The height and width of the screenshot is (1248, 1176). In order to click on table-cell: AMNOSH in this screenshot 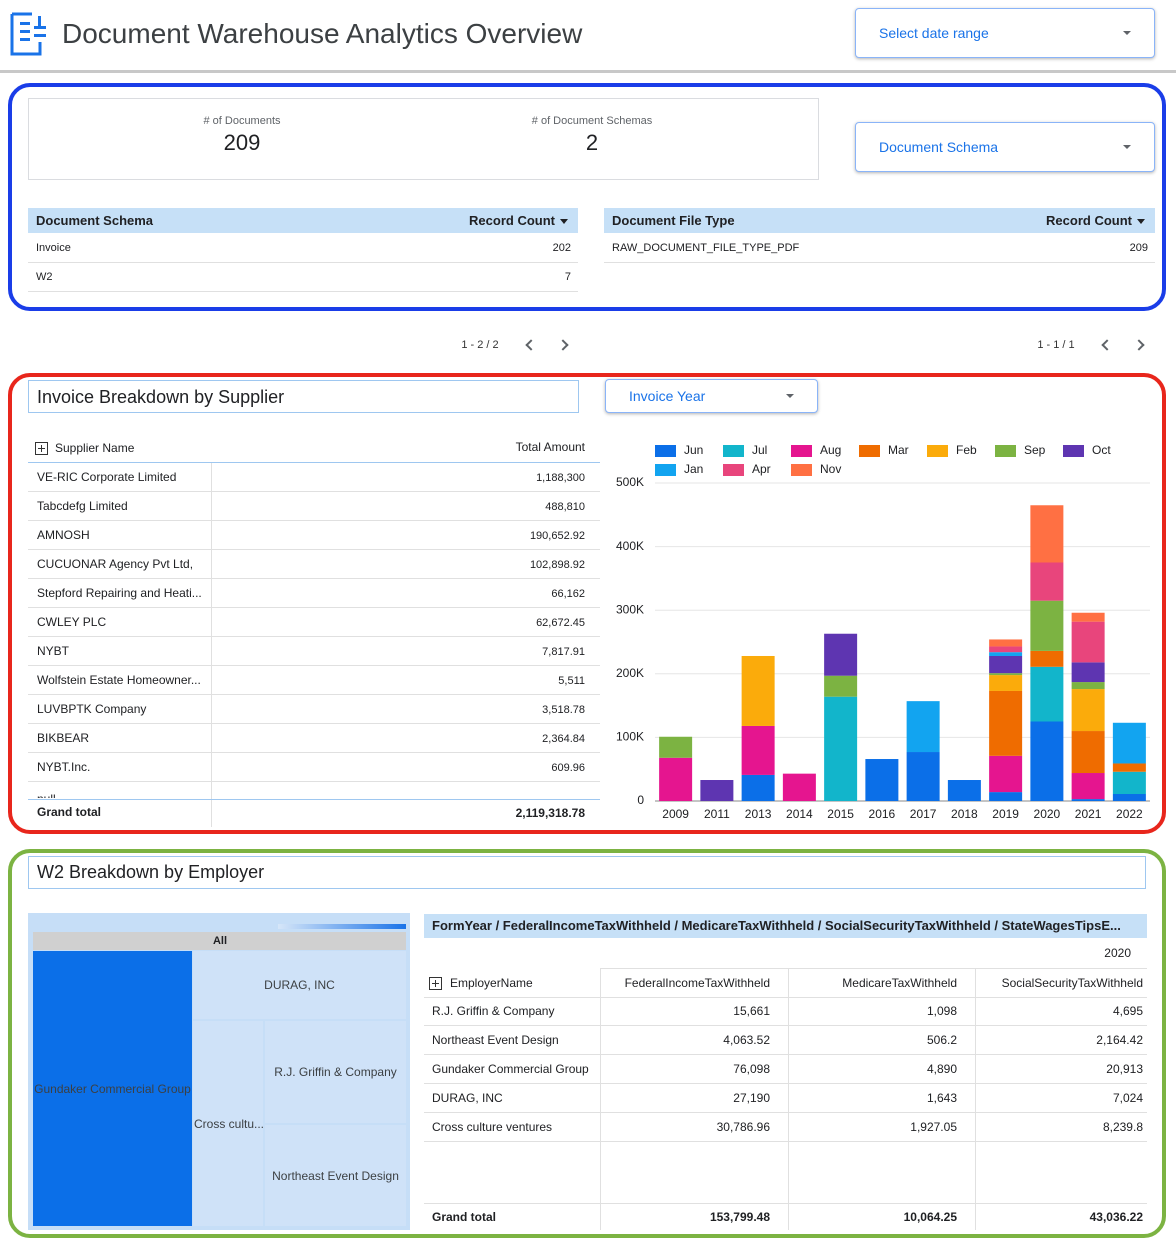, I will do `click(63, 535)`.